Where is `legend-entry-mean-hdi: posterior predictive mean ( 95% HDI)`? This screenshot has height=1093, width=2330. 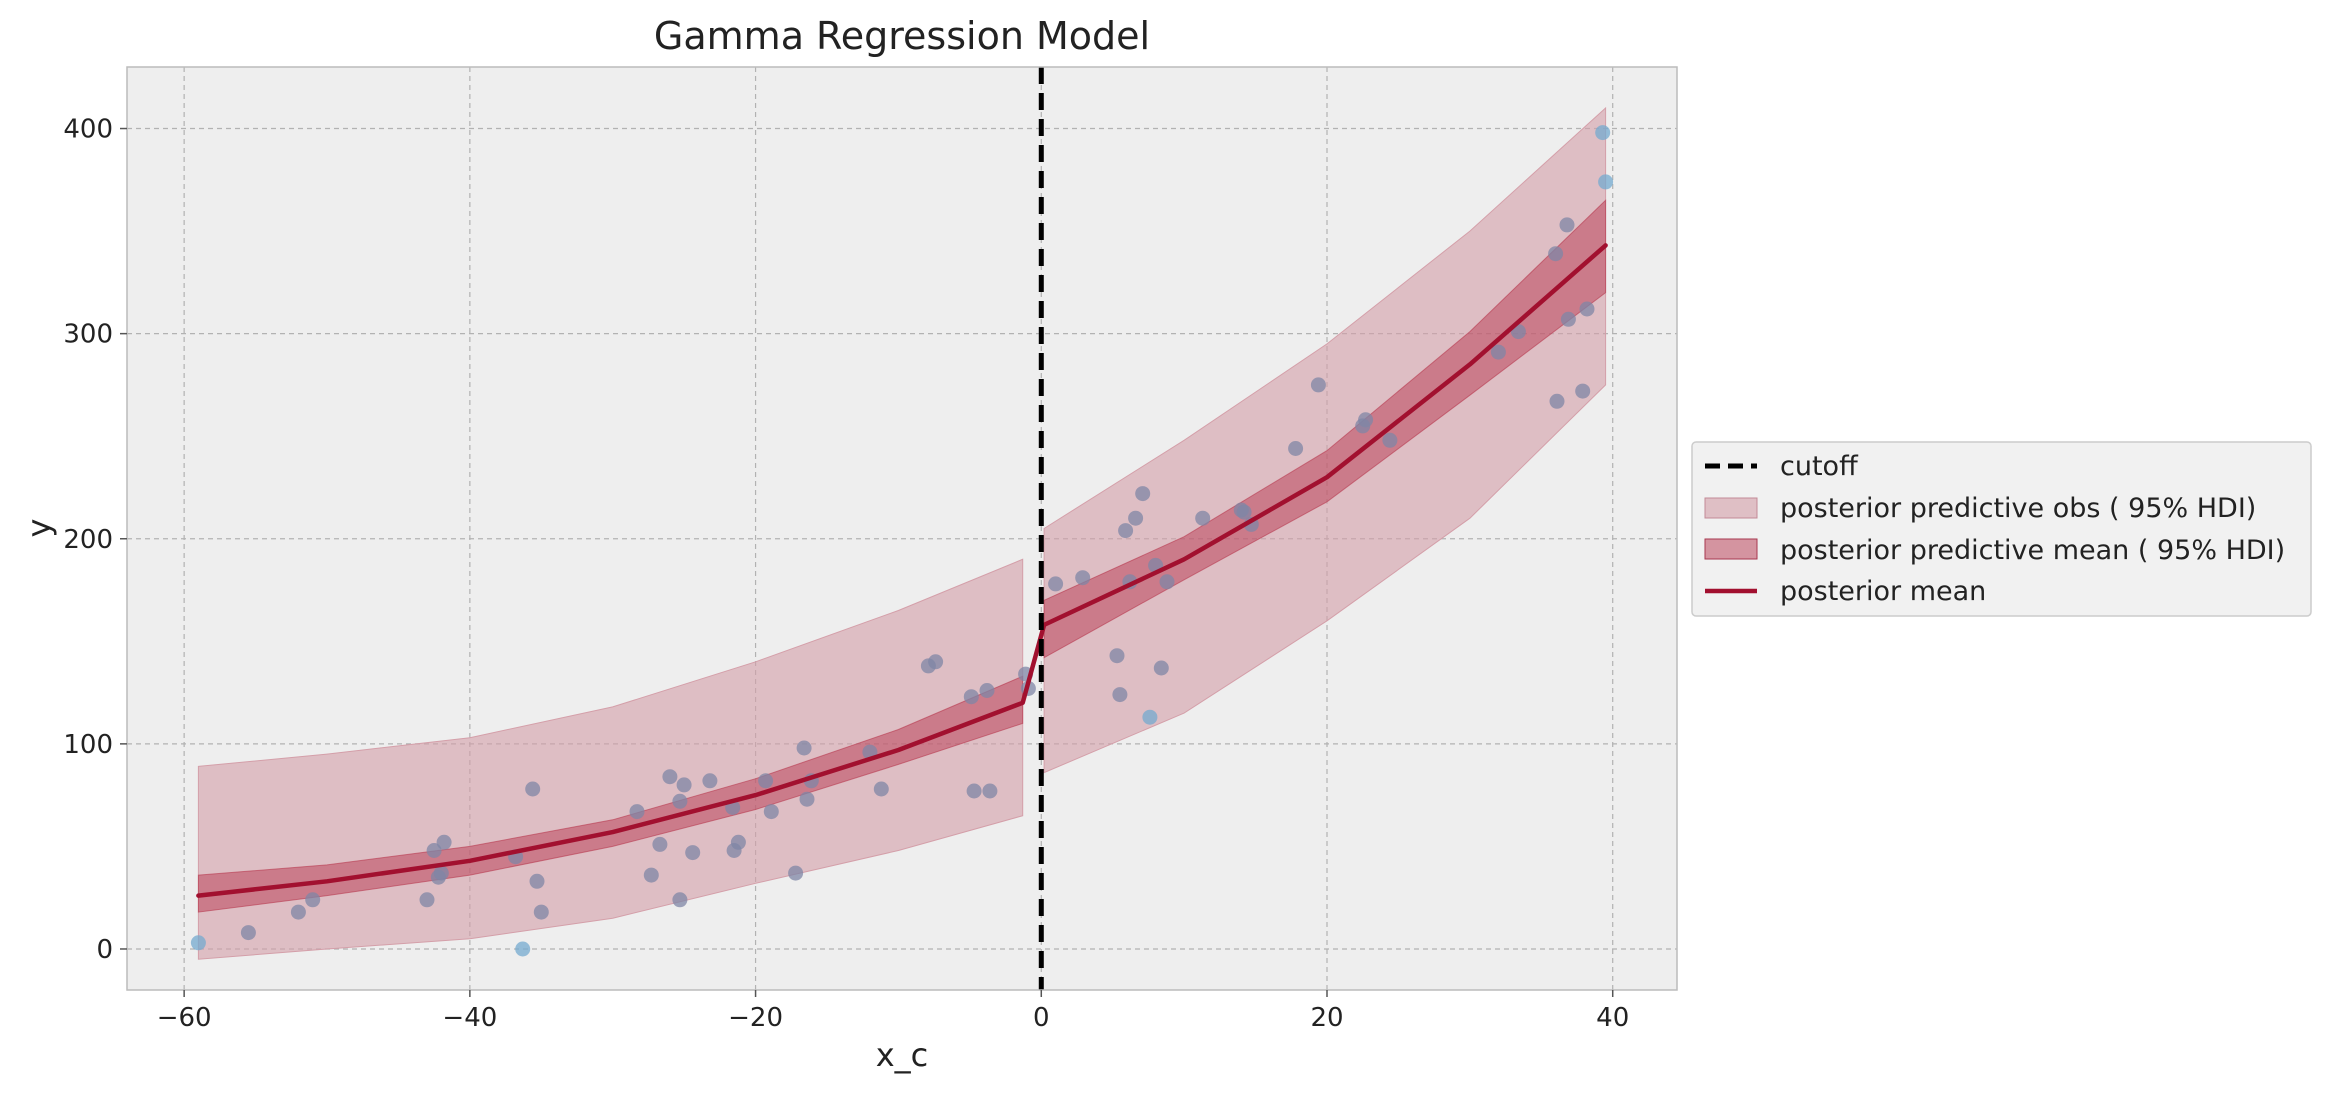 legend-entry-mean-hdi: posterior predictive mean ( 95% HDI) is located at coordinates (1994, 550).